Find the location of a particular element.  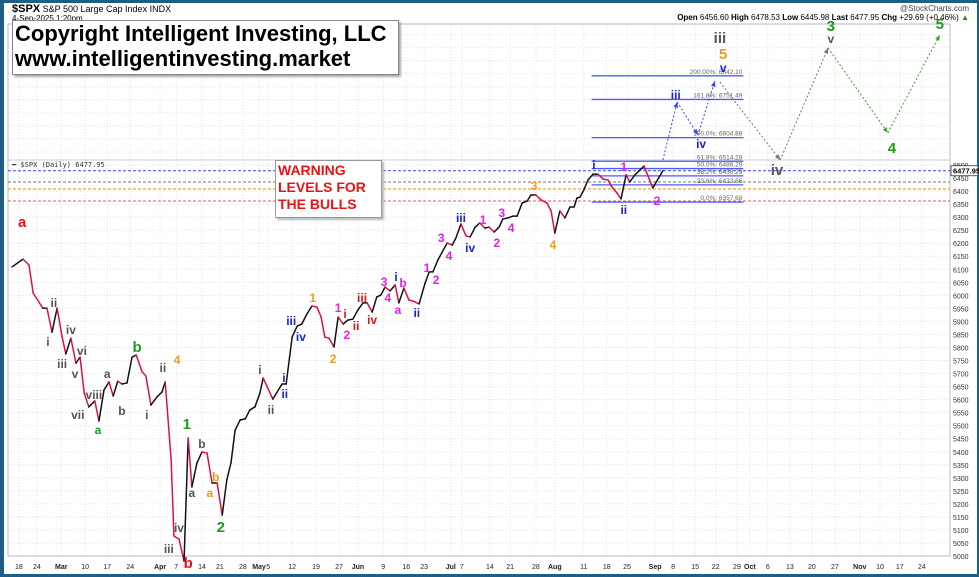

arrowhead-icon is located at coordinates (713, 84).